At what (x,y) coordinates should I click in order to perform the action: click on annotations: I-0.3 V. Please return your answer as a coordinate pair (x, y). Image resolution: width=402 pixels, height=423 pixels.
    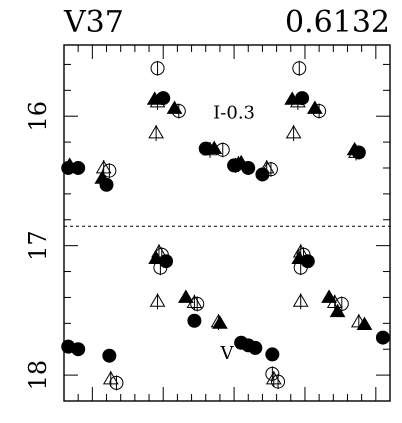
    Looking at the image, I should click on (234, 233).